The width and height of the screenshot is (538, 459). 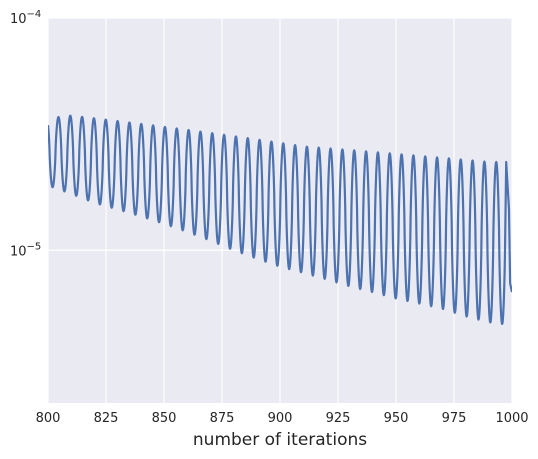 I want to click on x-tick-label: 975, so click(x=454, y=418).